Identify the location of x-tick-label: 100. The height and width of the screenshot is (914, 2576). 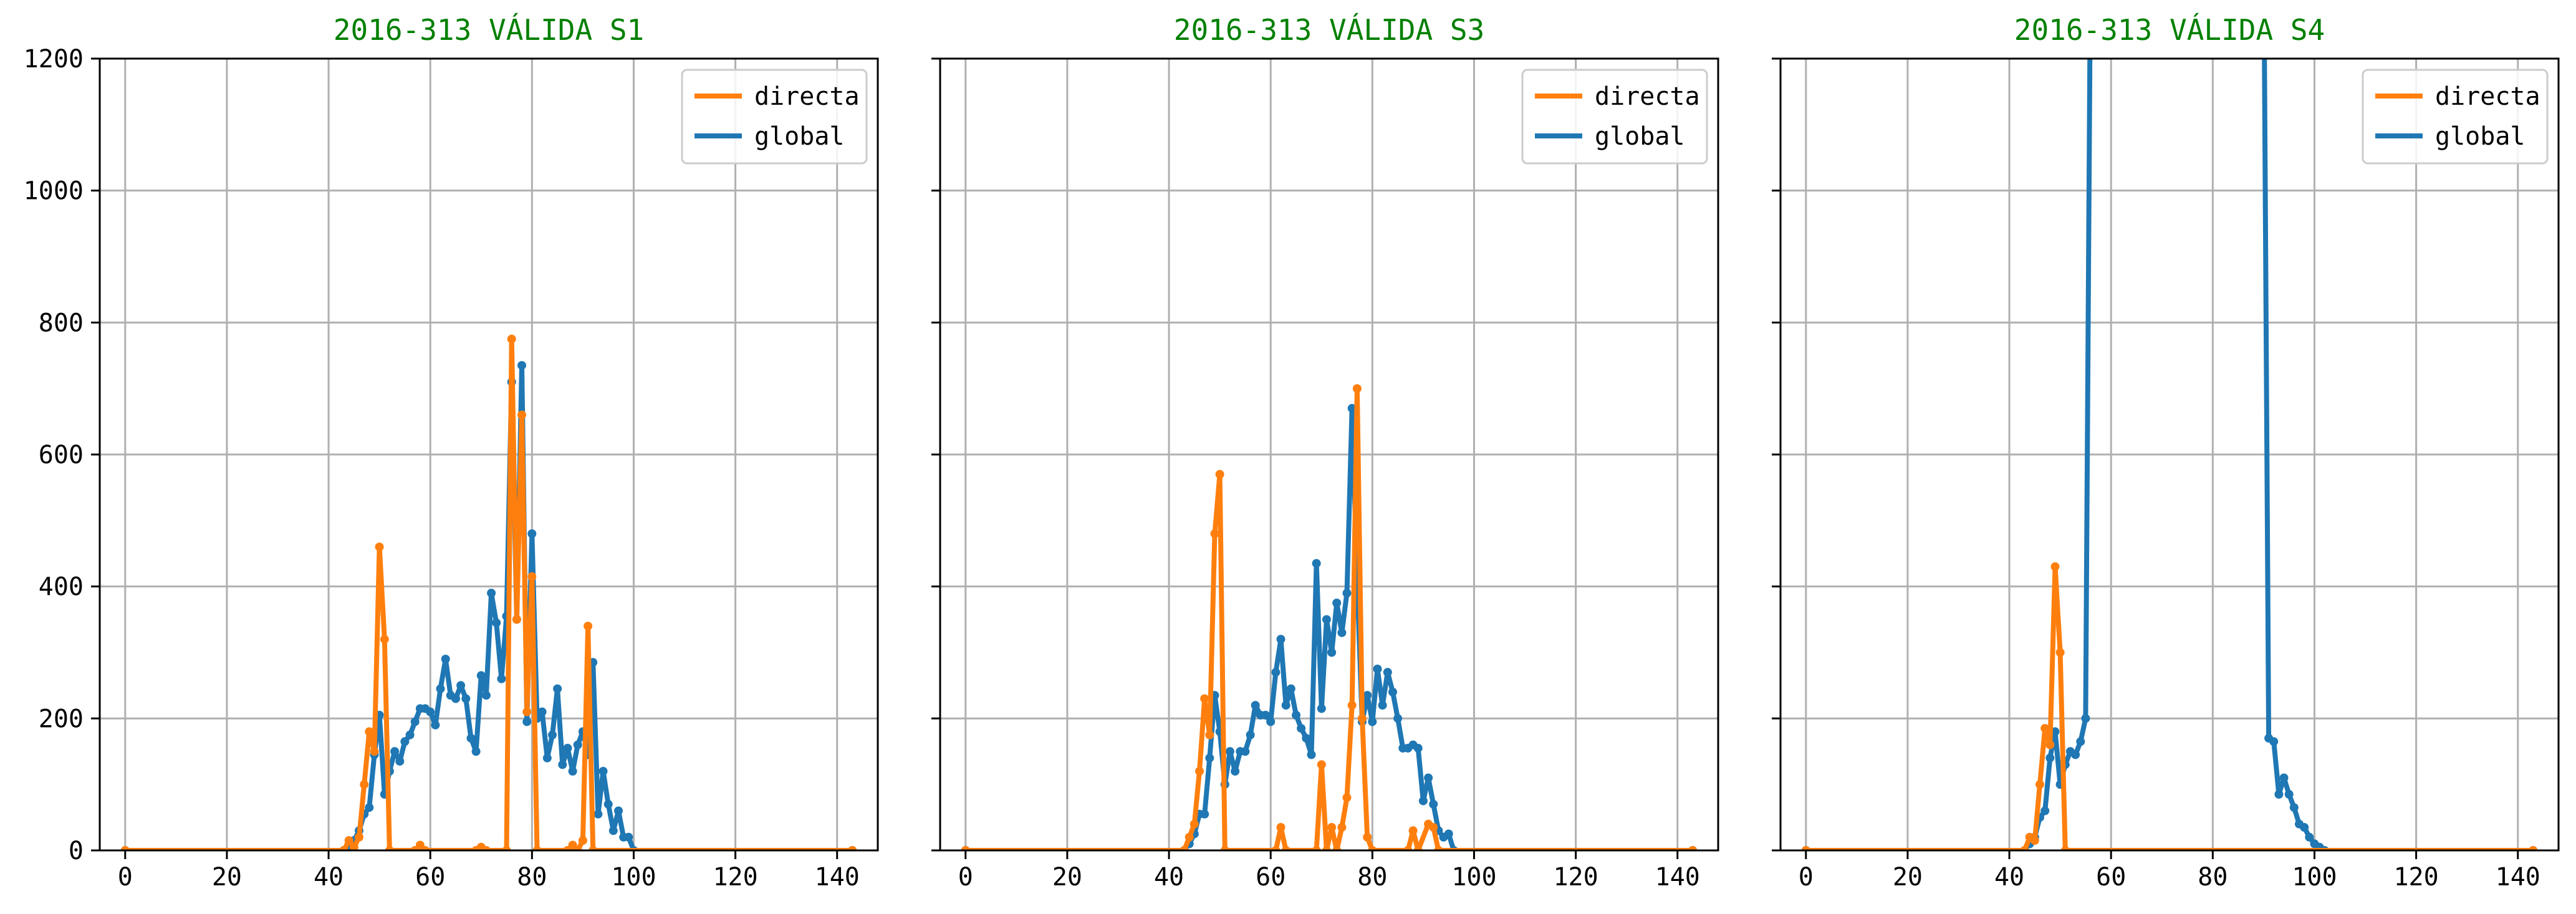
(633, 877).